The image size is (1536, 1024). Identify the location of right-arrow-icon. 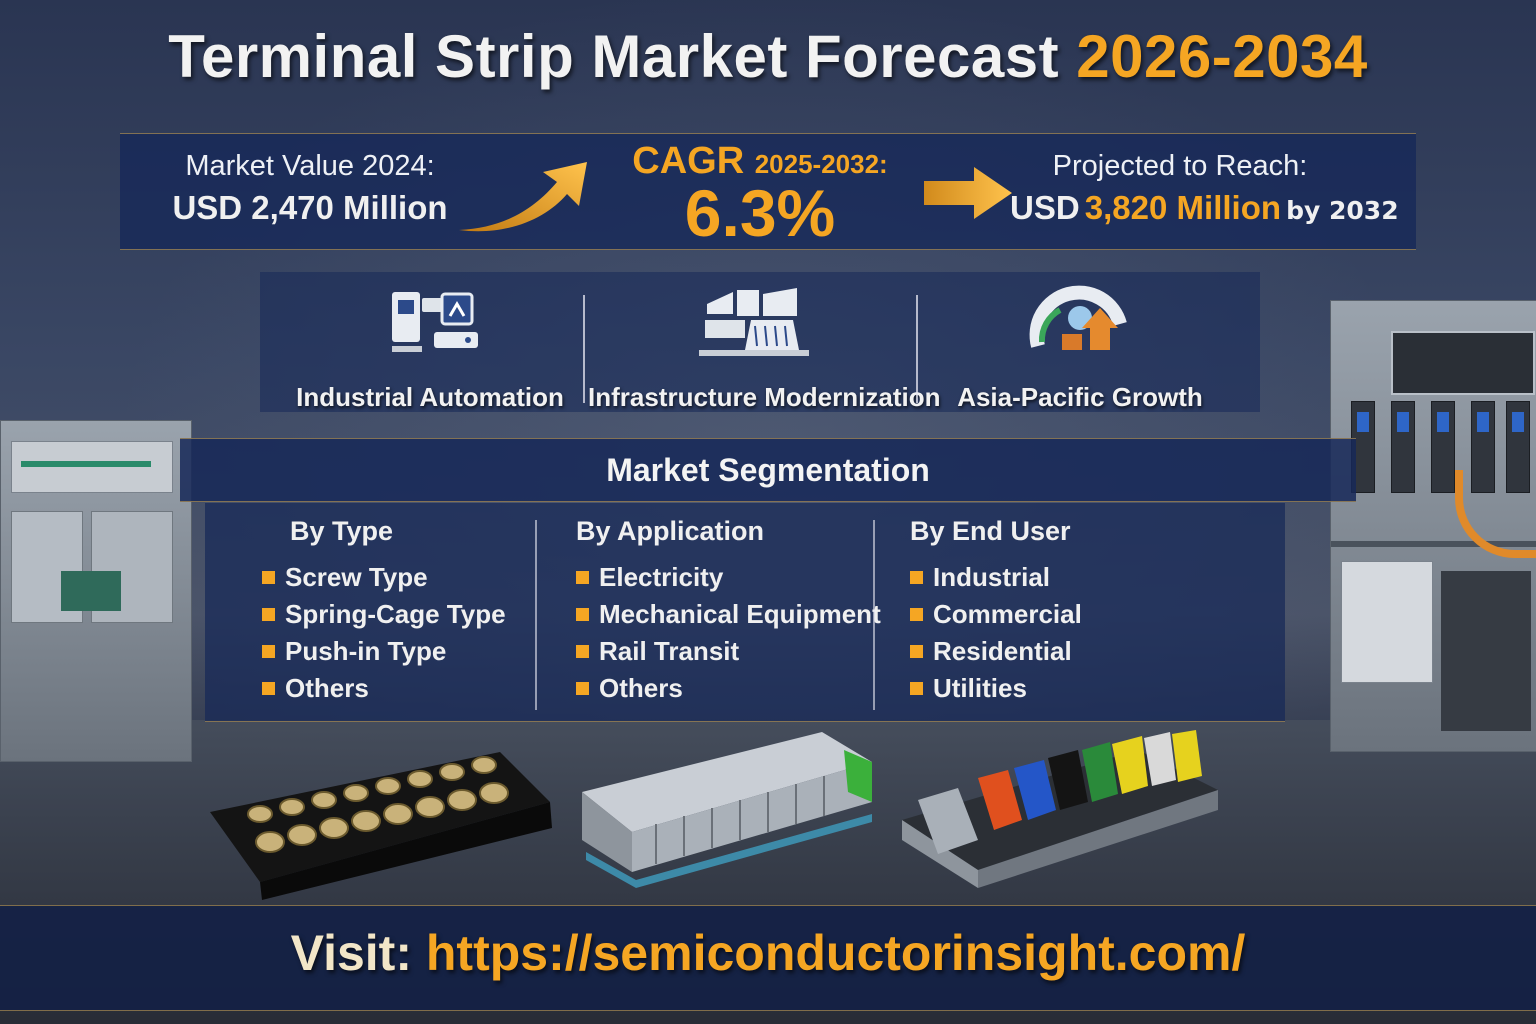
(968, 193).